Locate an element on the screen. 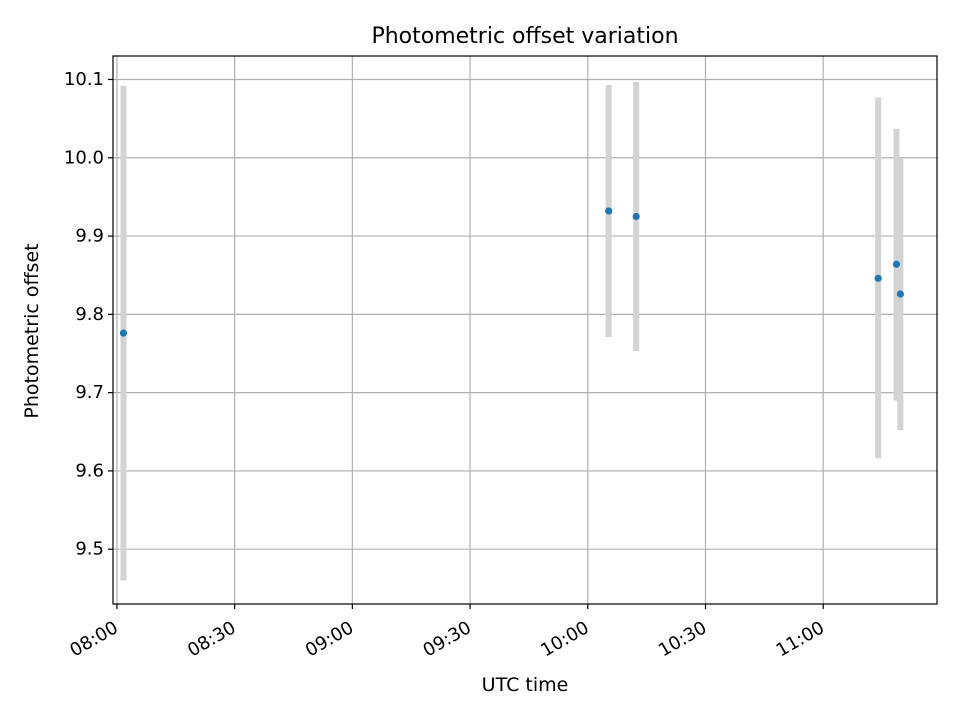 The height and width of the screenshot is (724, 960). y-tick-label: 9.6 is located at coordinates (89, 470).